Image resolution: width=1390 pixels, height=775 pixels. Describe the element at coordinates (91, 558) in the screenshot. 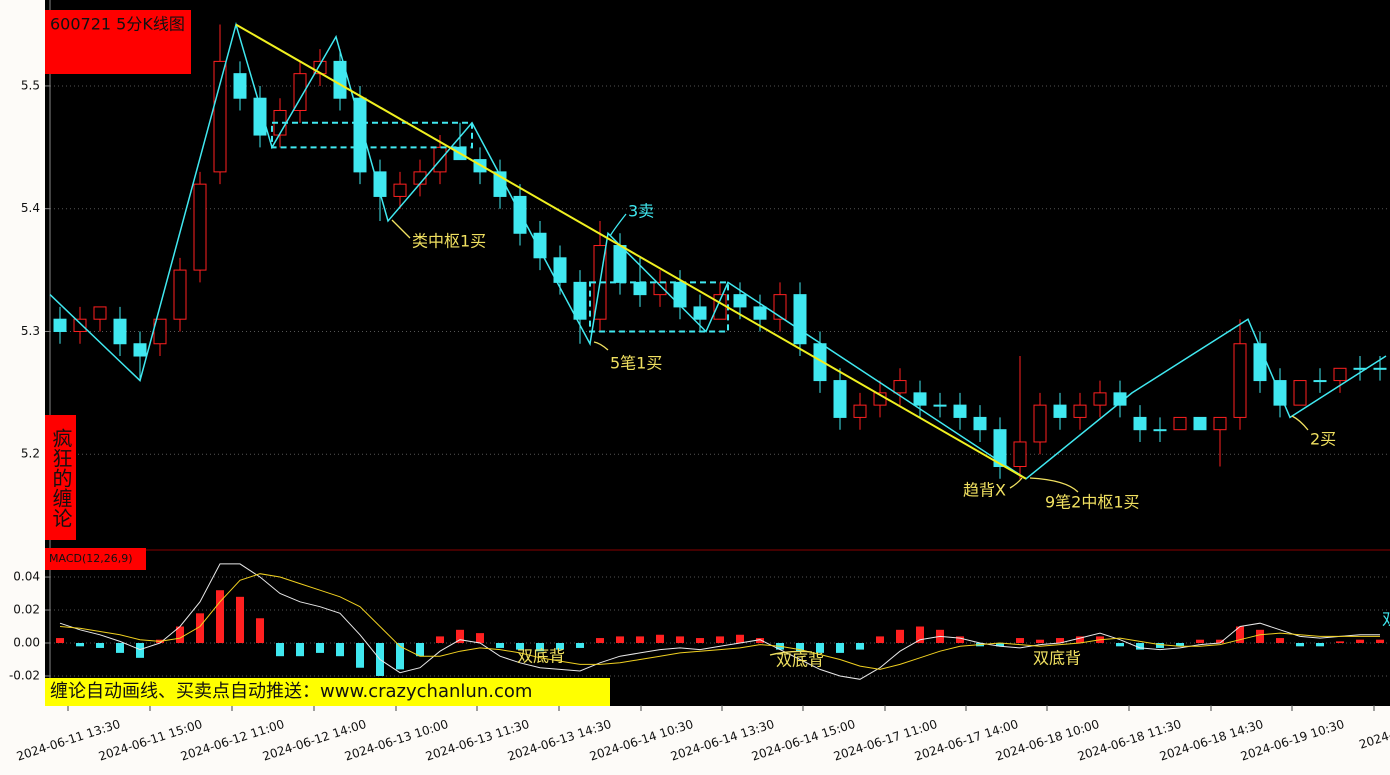

I see `macd-title: MACD(12,26,9)` at that location.